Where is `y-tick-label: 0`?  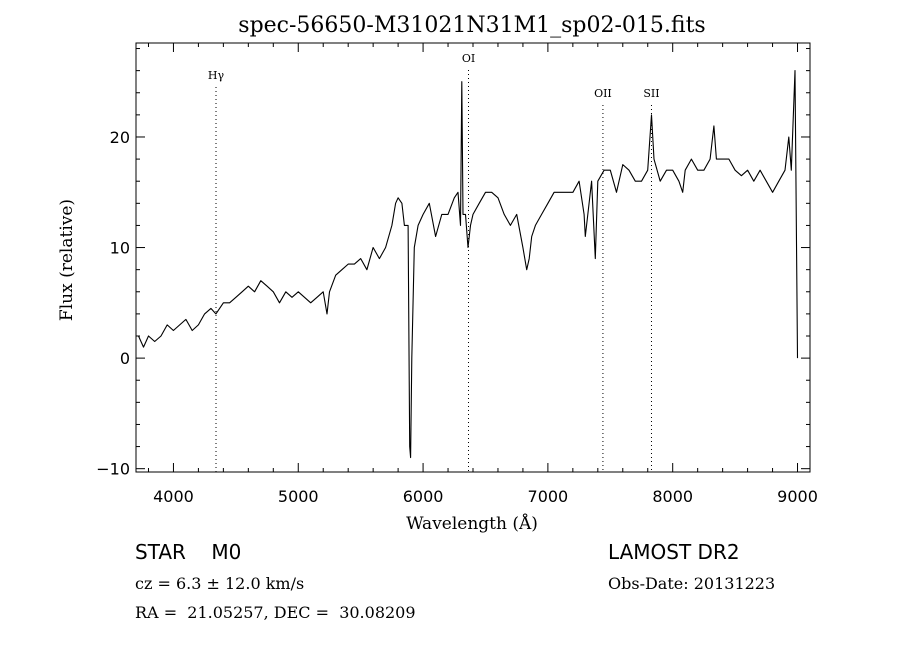 y-tick-label: 0 is located at coordinates (125, 358).